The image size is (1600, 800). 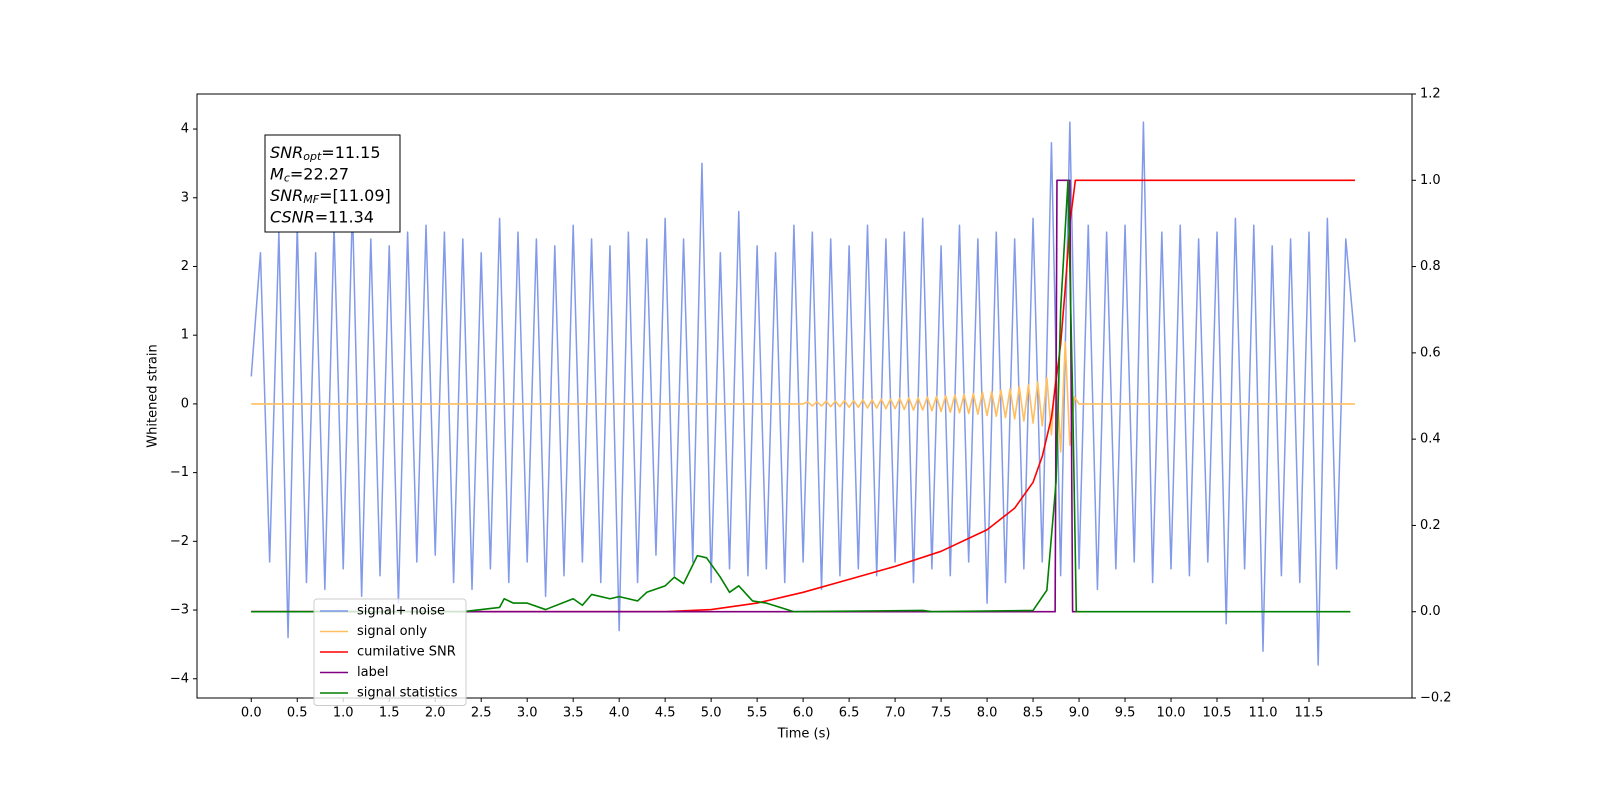 What do you see at coordinates (179, 678) in the screenshot?
I see `y-tick-label: −4` at bounding box center [179, 678].